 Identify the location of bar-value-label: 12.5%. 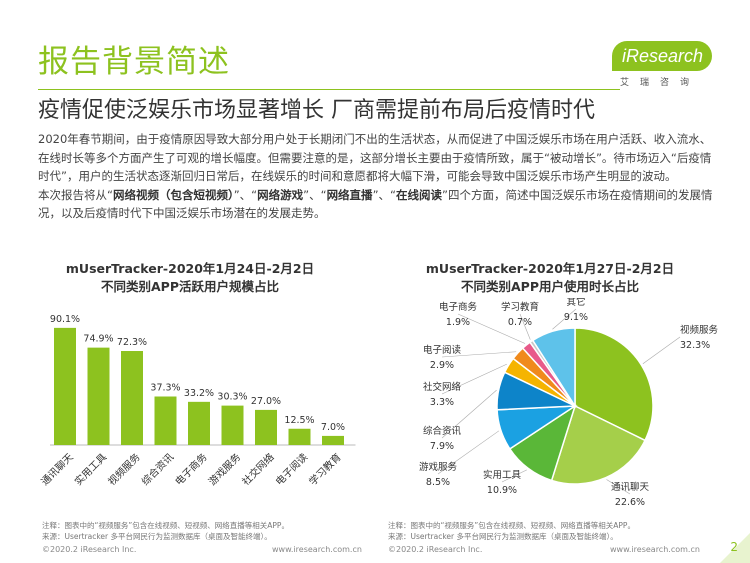
(299, 420).